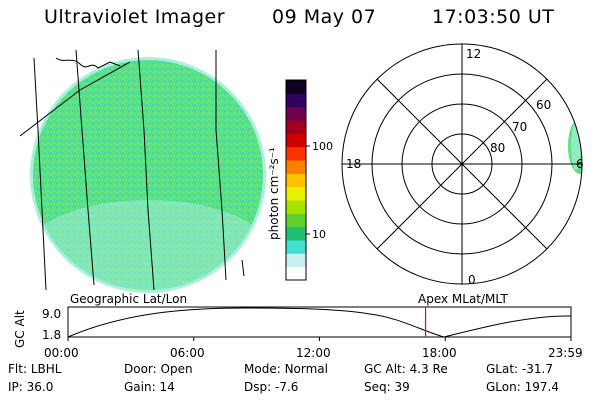 This screenshot has height=400, width=600. Describe the element at coordinates (439, 353) in the screenshot. I see `orbit-x-tick-1800: 18:00` at that location.